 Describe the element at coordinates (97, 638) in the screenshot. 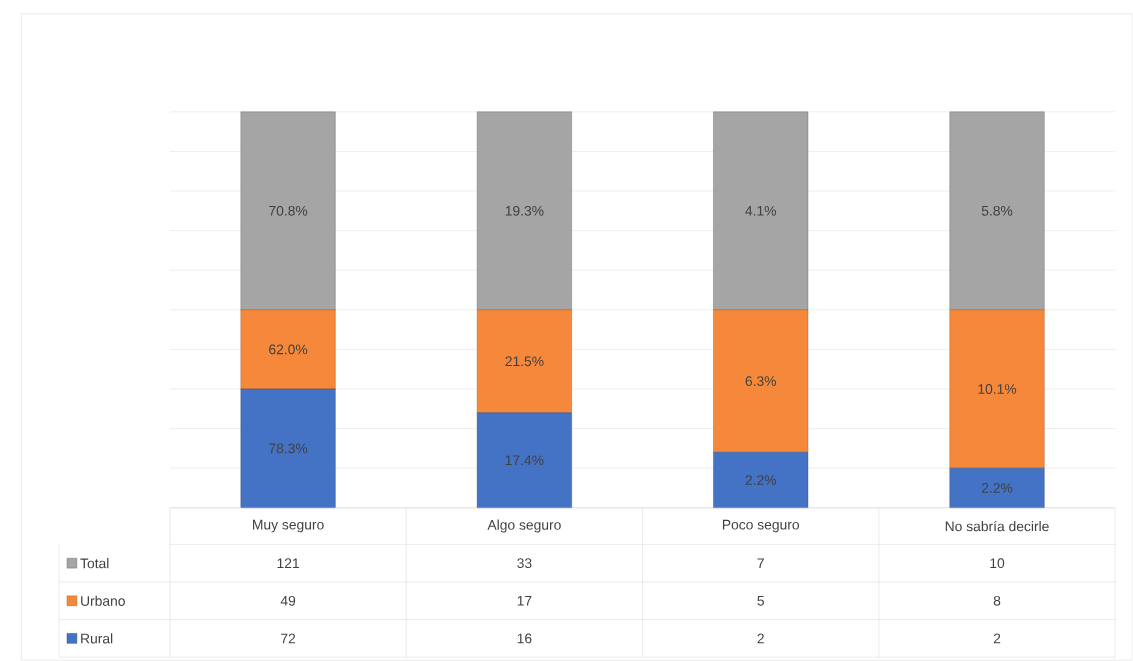

I see `legend-label: Rural` at that location.